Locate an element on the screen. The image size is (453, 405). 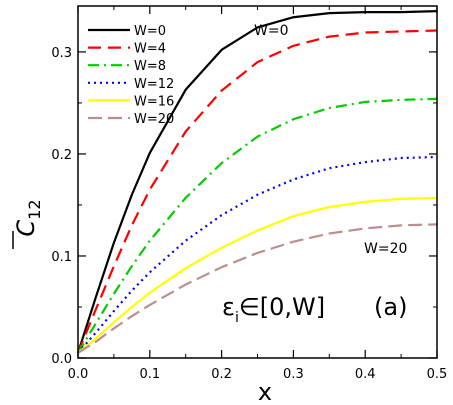
x-tick-label: 0.2 is located at coordinates (221, 374).